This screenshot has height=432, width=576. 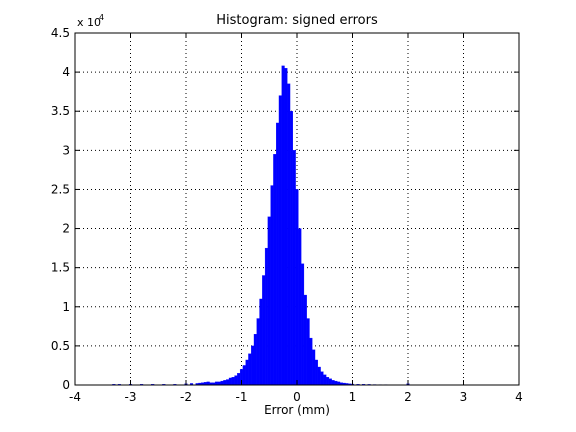 I want to click on y-multiplier: x 10 4, so click(x=90, y=21).